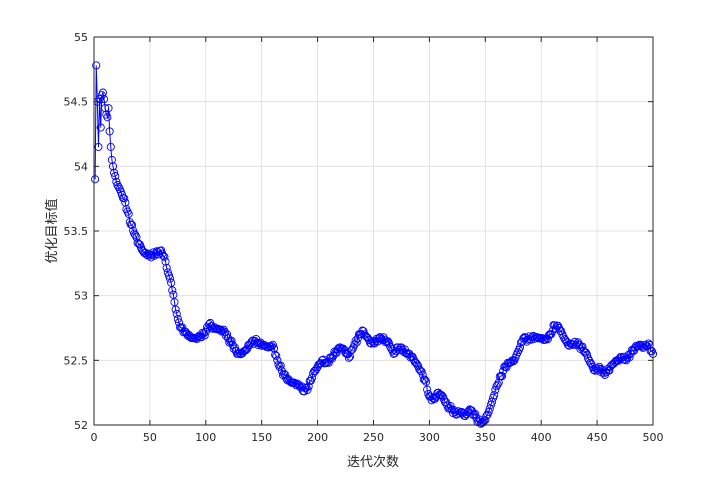 This screenshot has width=722, height=478. I want to click on x-tick-label: 100, so click(205, 437).